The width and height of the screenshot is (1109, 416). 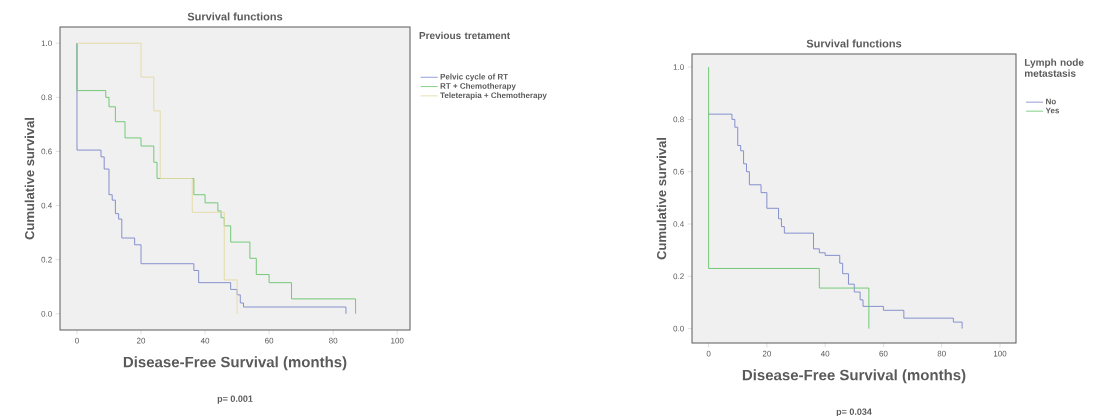 What do you see at coordinates (854, 412) in the screenshot?
I see `text: p= 0.034` at bounding box center [854, 412].